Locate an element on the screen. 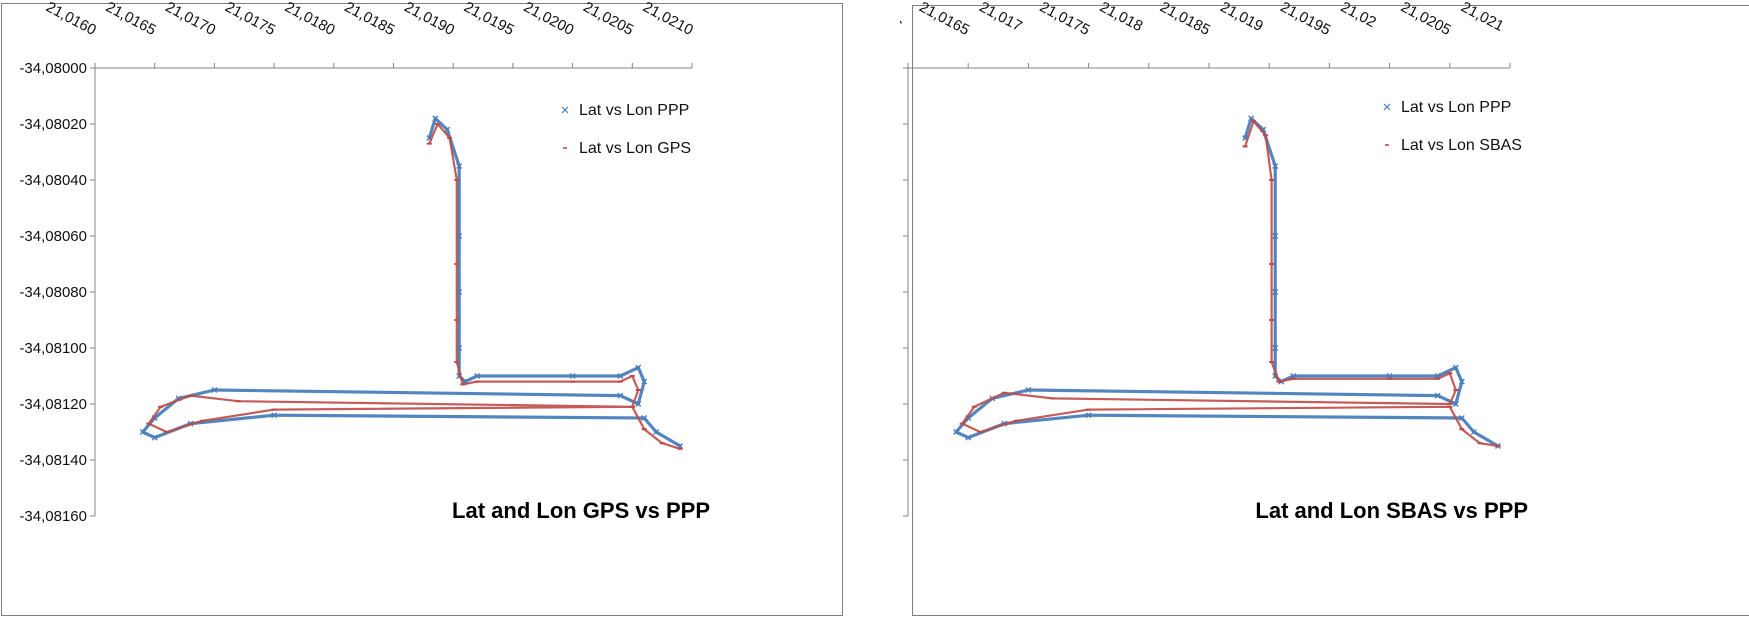 The height and width of the screenshot is (620, 1749). legend-label: Lat vs Lon SBAS is located at coordinates (1461, 145).